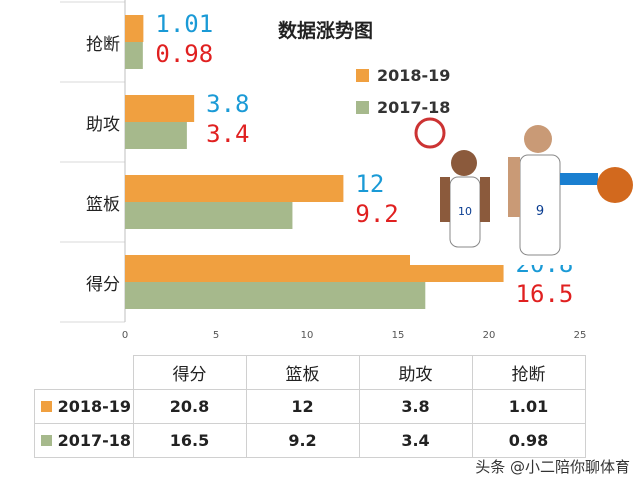  What do you see at coordinates (302, 440) in the screenshot?
I see `table-cell: 9.2` at bounding box center [302, 440].